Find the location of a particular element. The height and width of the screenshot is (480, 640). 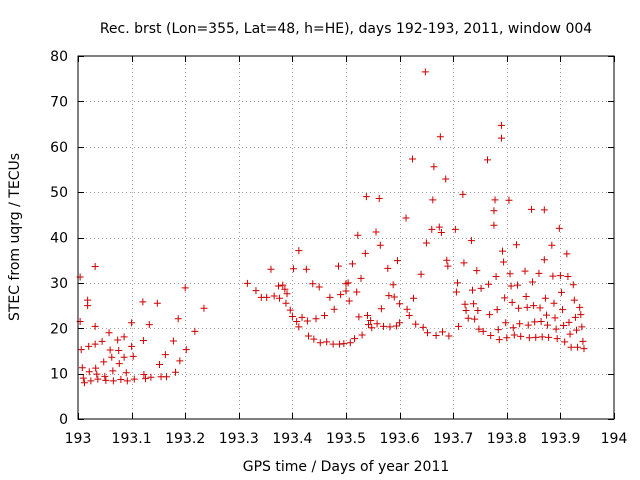

x-tick-label: 193.2 is located at coordinates (185, 439).